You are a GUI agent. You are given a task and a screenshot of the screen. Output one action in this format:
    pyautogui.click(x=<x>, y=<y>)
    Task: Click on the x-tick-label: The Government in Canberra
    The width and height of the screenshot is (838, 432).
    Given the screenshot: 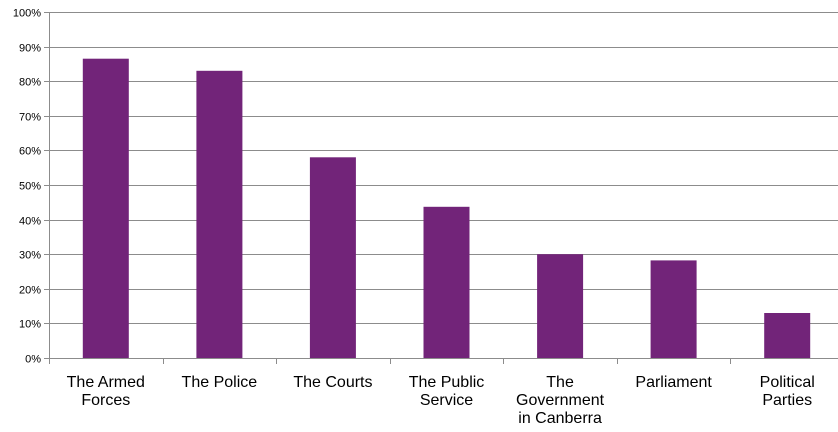 What is the action you would take?
    pyautogui.click(x=560, y=400)
    